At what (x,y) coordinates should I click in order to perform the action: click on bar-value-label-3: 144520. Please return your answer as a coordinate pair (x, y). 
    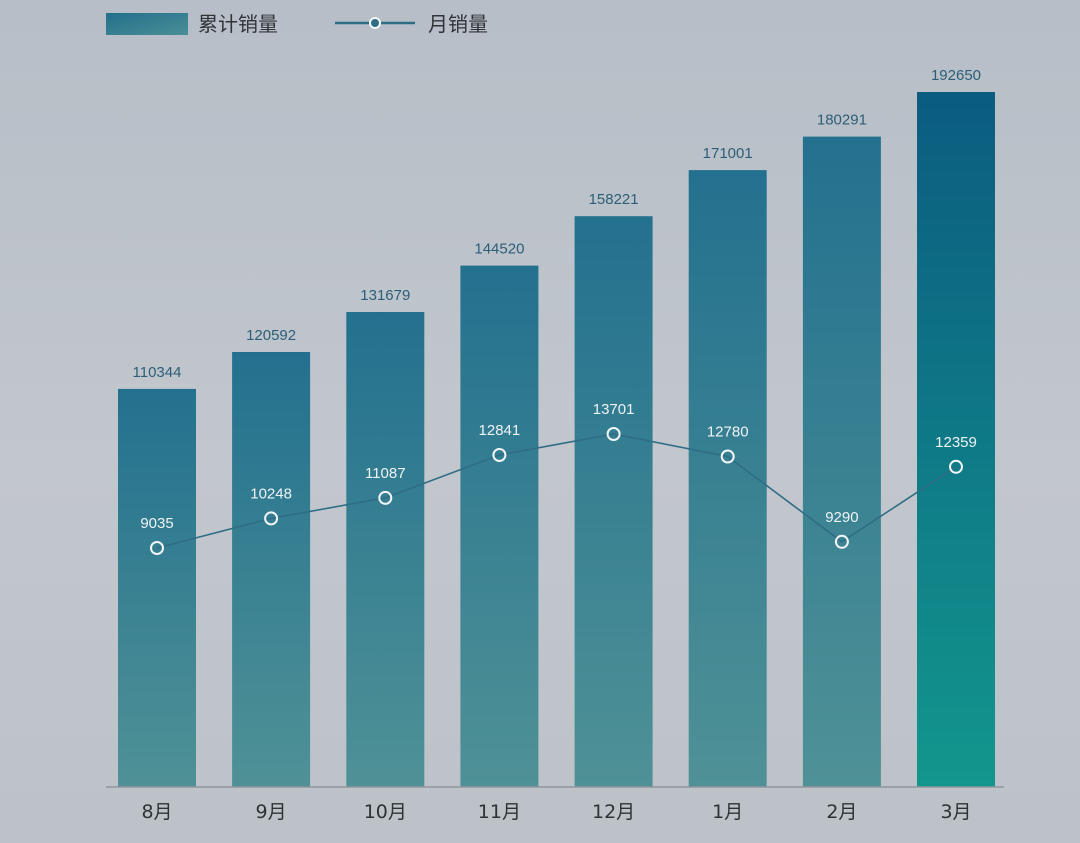
    Looking at the image, I should click on (499, 249).